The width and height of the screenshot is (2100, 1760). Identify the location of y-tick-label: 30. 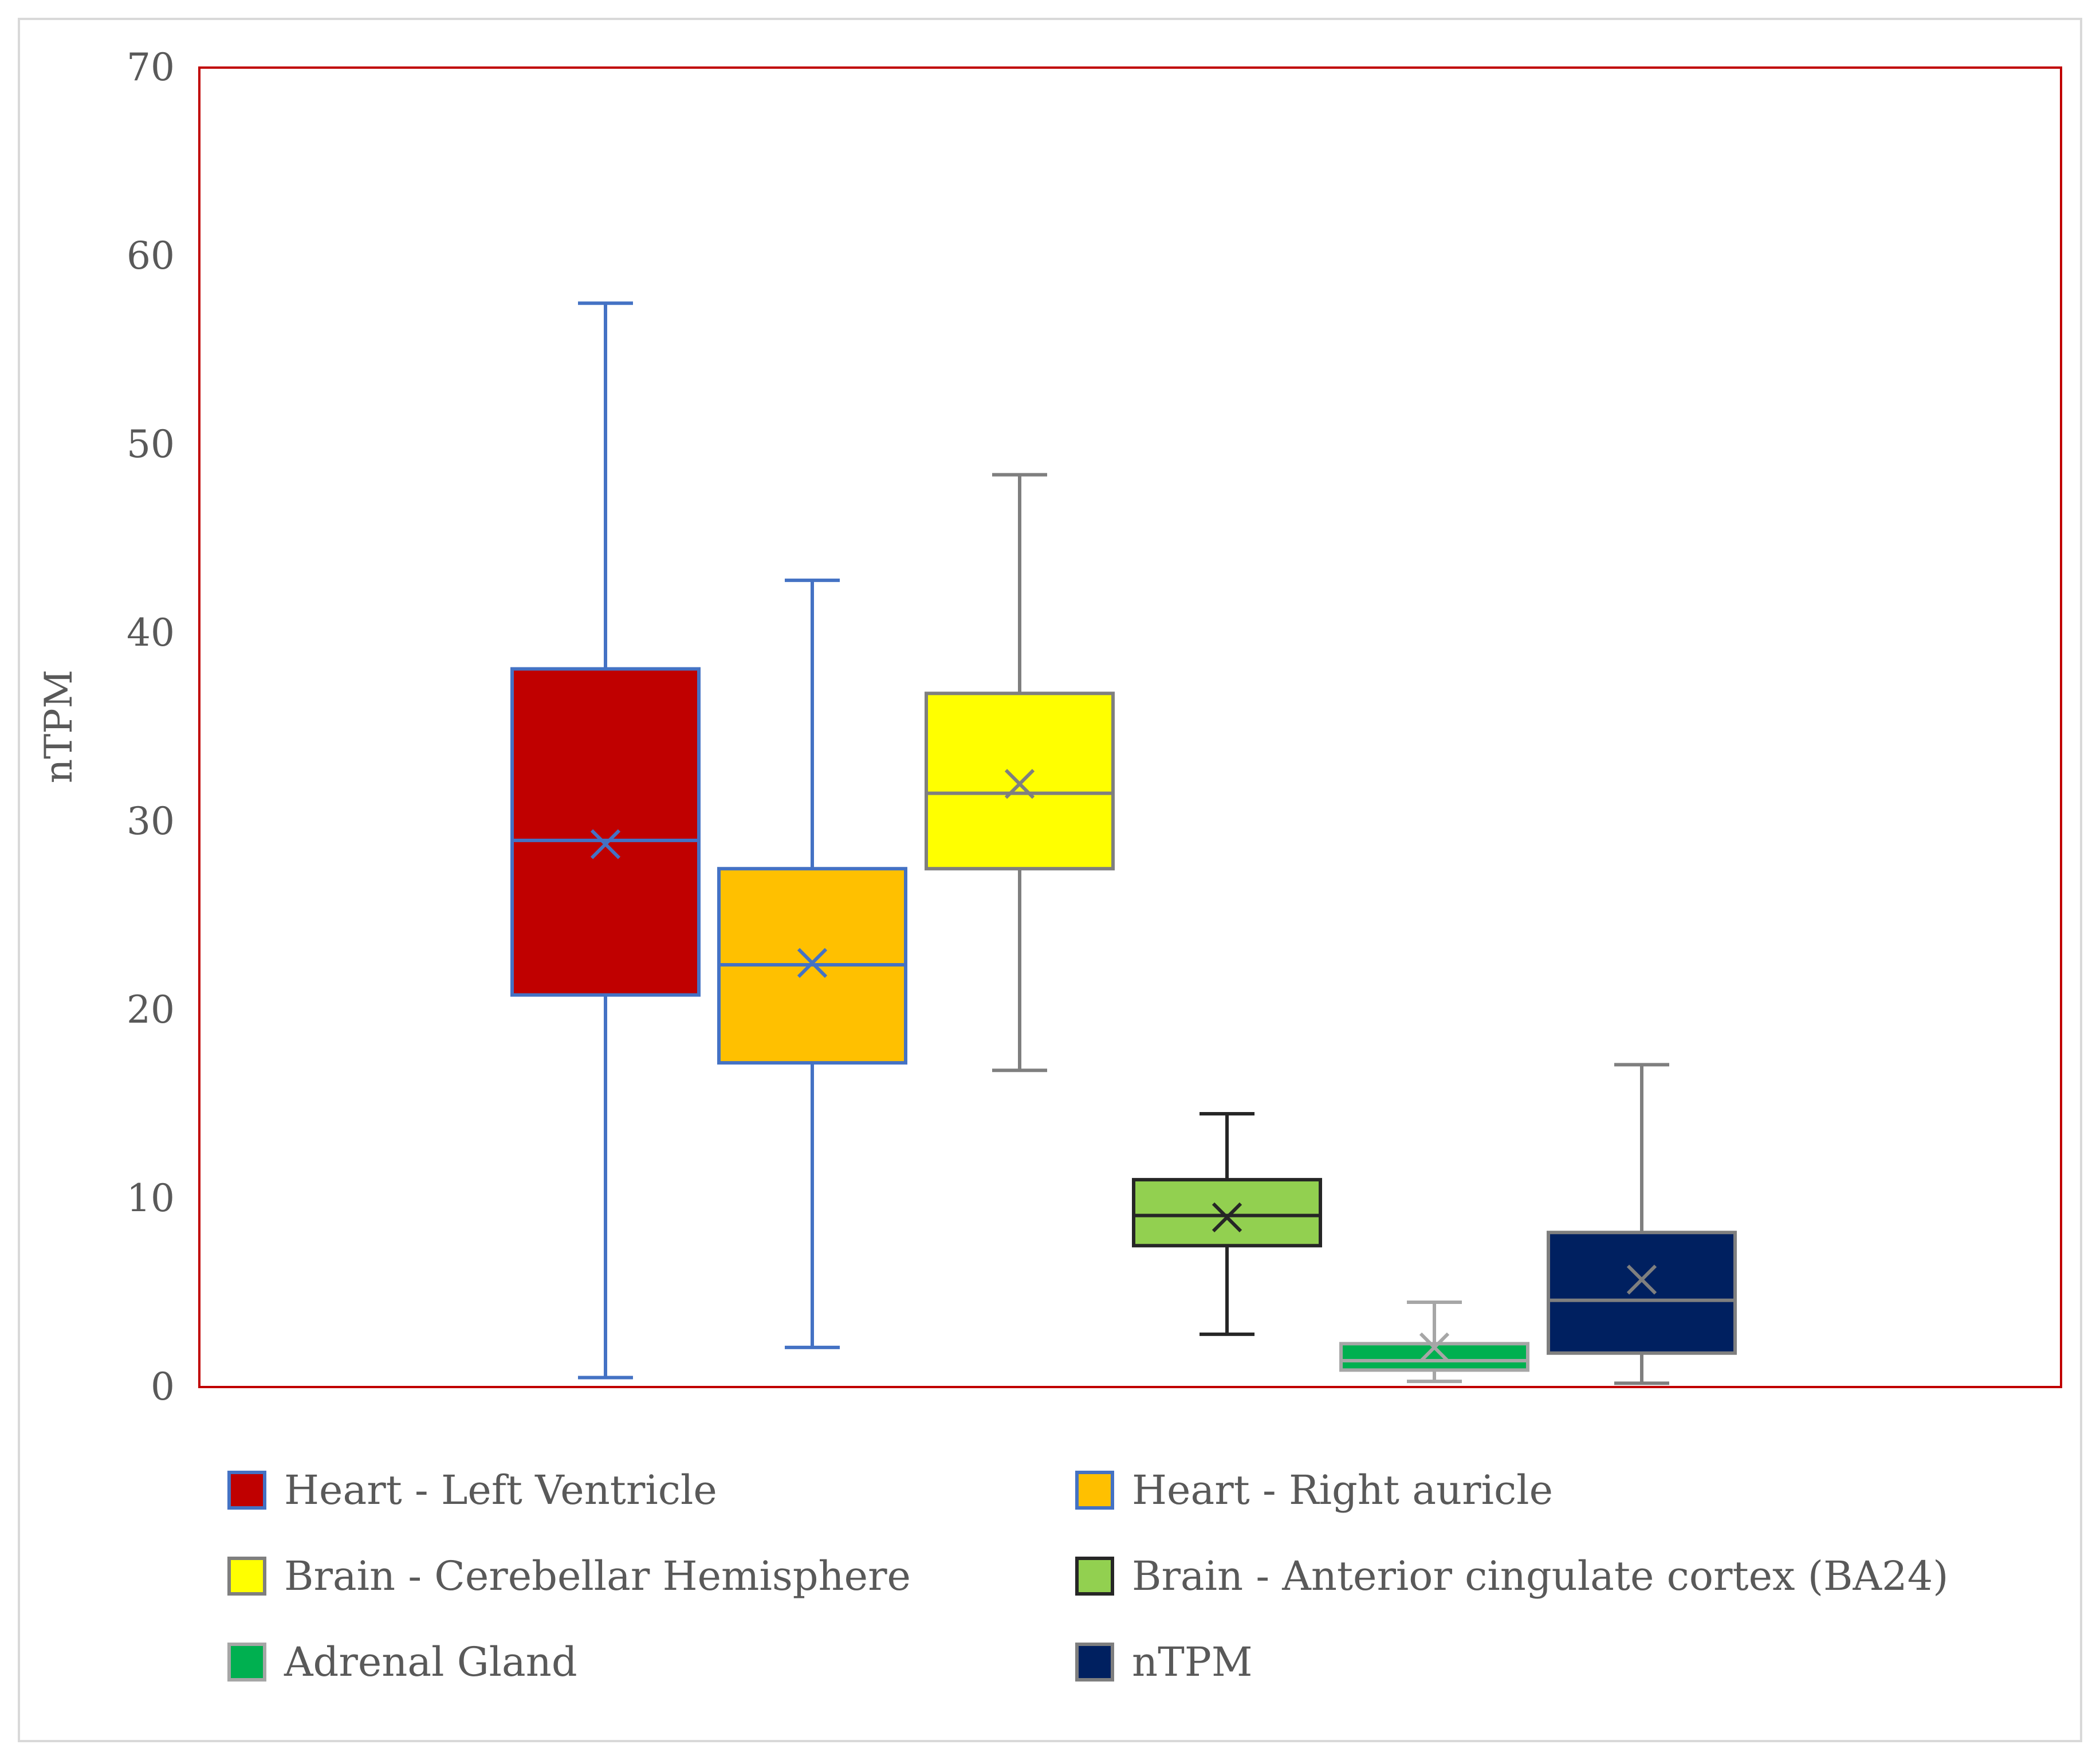
(151, 821).